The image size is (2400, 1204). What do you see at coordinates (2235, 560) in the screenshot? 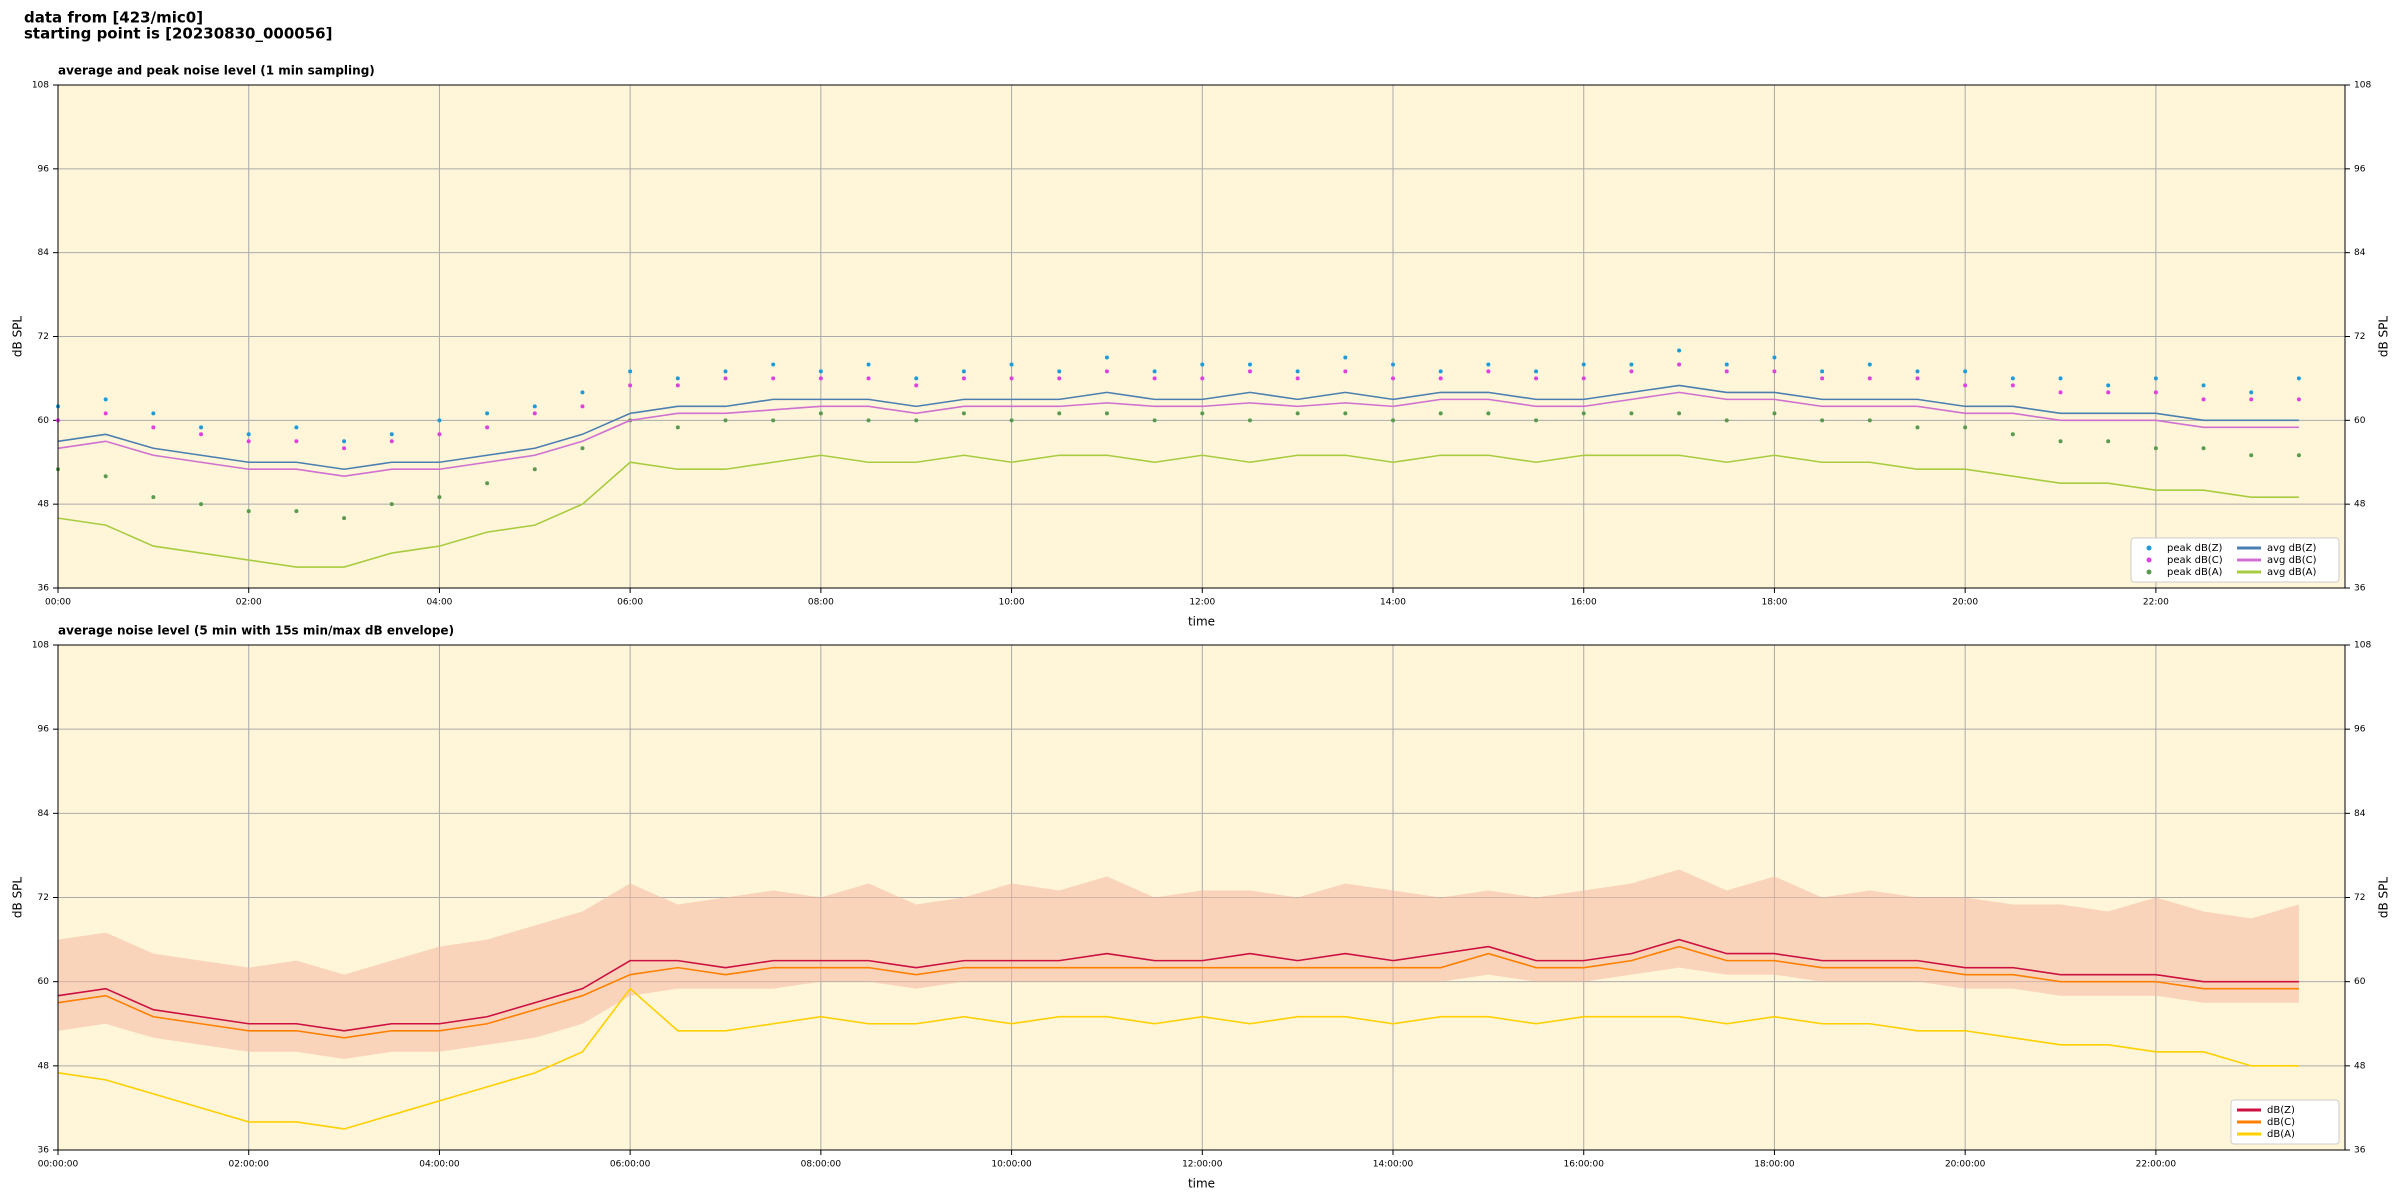
I see `legend-box` at bounding box center [2235, 560].